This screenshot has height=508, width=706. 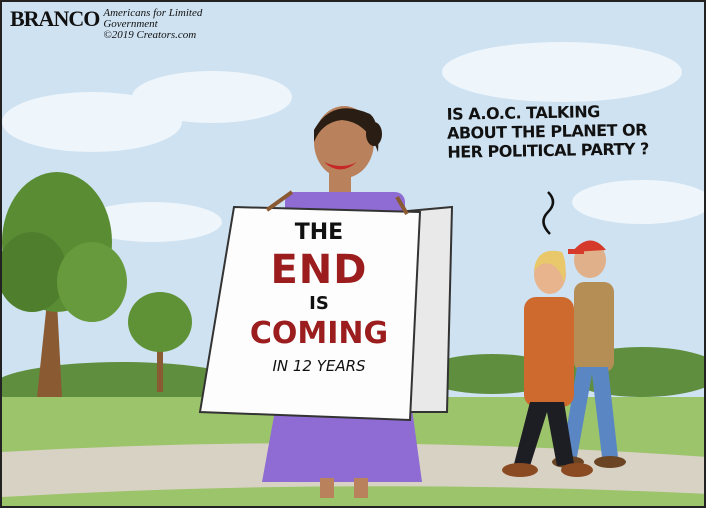 I want to click on artist-signature: BRANCO, so click(x=55, y=18).